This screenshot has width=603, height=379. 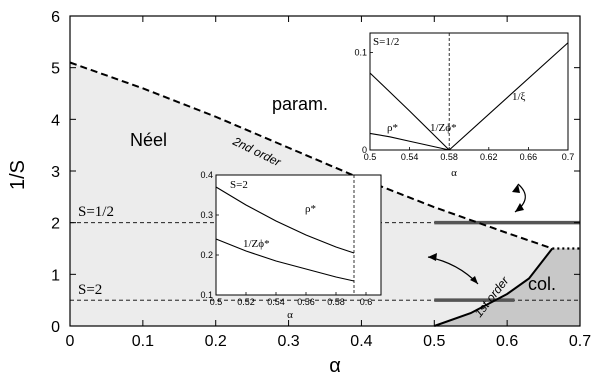 What do you see at coordinates (206, 295) in the screenshot?
I see `inset2-y-tick-label-0: 0.1` at bounding box center [206, 295].